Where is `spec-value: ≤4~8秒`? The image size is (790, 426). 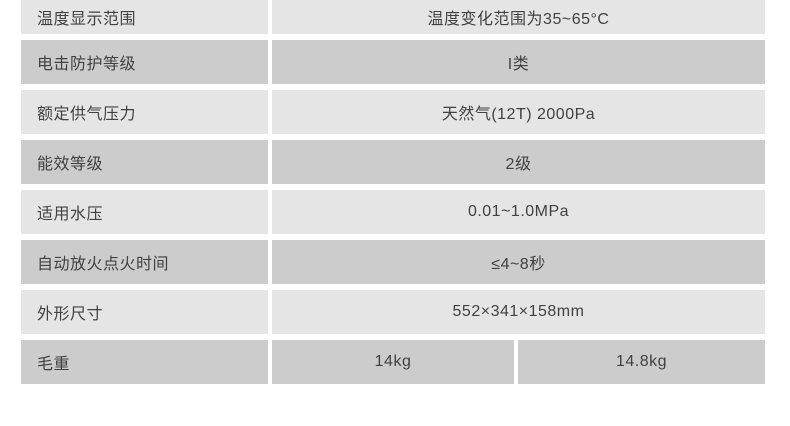 spec-value: ≤4~8秒 is located at coordinates (518, 262).